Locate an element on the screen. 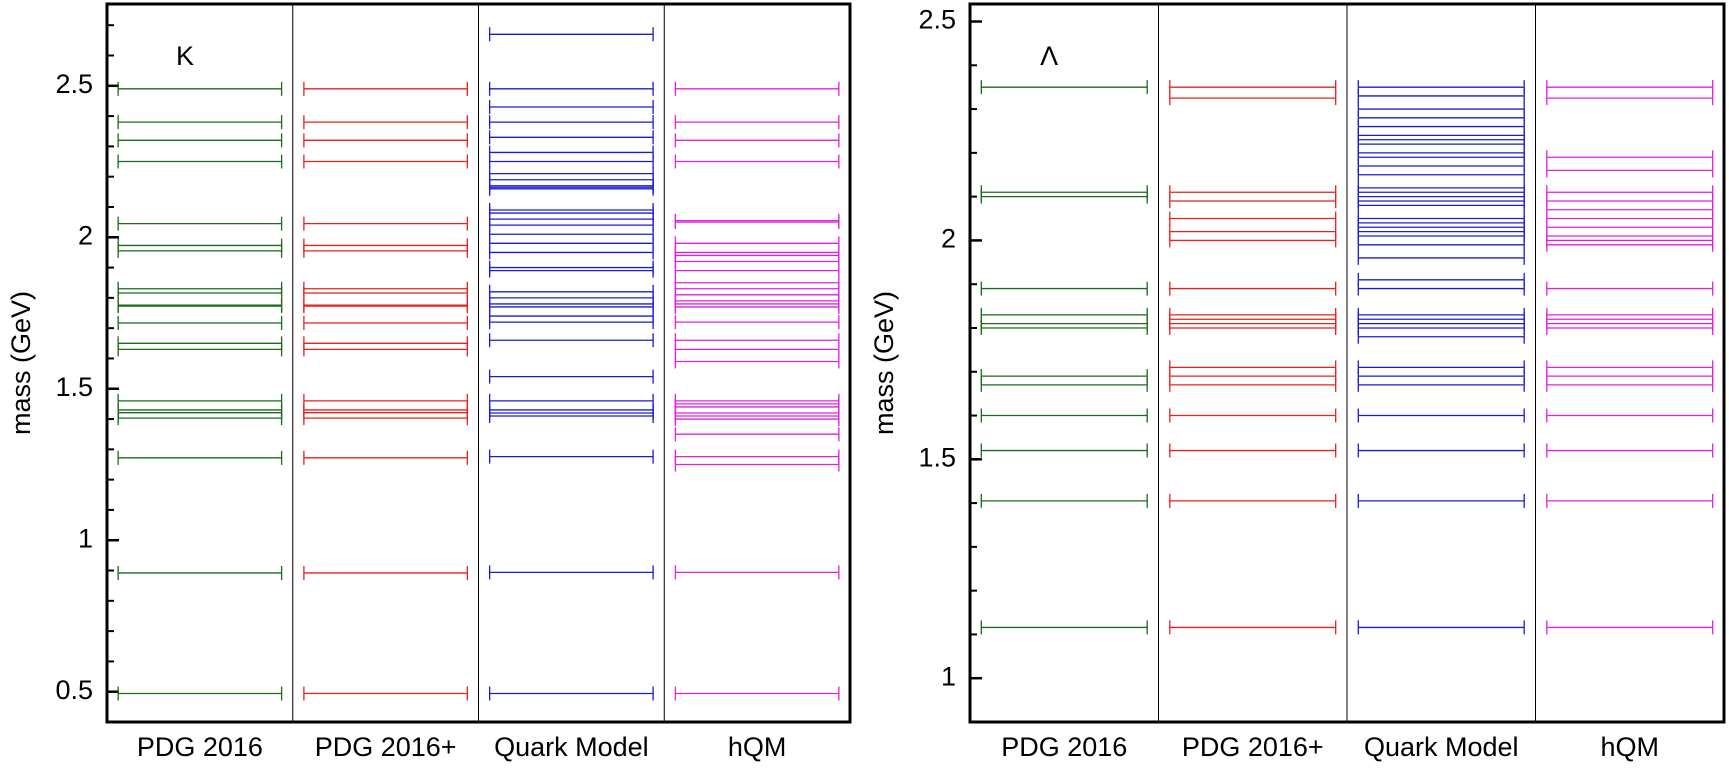  y-tick-label: 1 is located at coordinates (85, 538).